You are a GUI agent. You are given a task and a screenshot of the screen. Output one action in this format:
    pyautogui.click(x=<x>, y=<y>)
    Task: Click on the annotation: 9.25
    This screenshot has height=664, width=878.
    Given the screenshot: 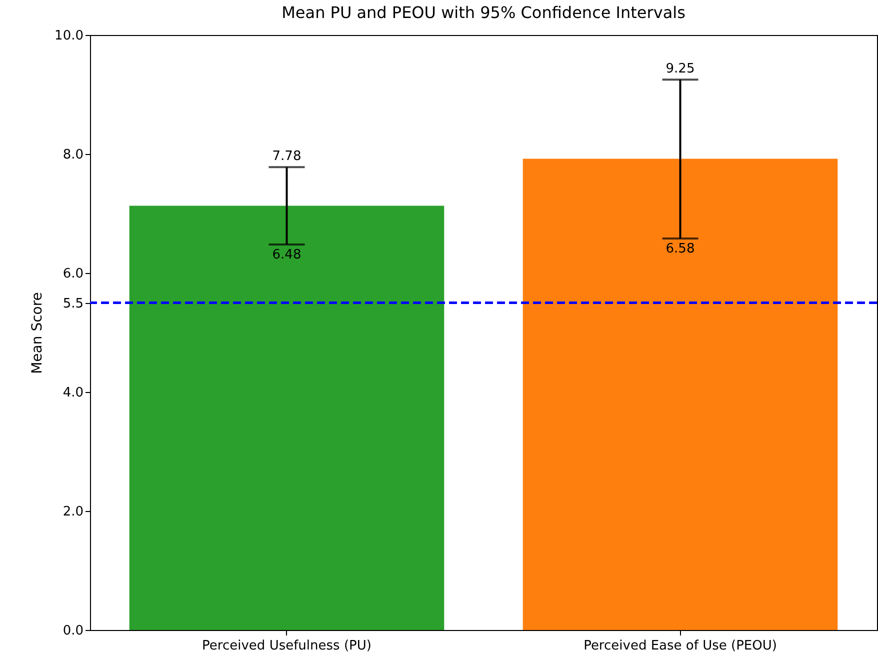 What is the action you would take?
    pyautogui.click(x=680, y=69)
    